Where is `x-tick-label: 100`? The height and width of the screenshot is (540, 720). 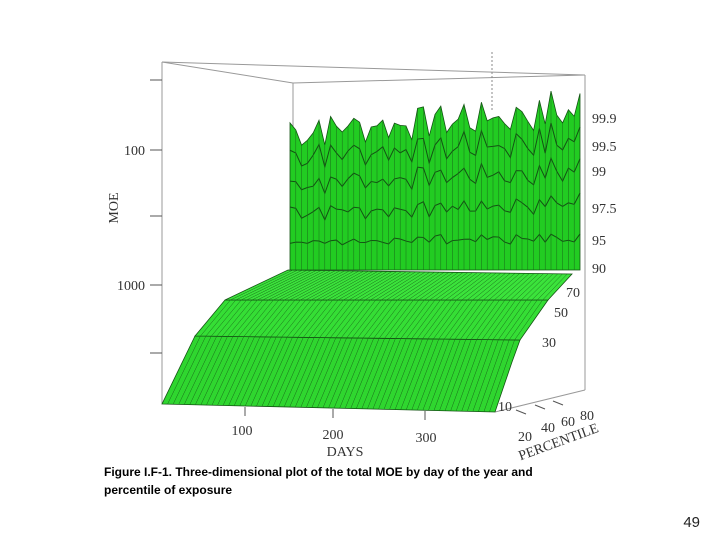 x-tick-label: 100 is located at coordinates (242, 431).